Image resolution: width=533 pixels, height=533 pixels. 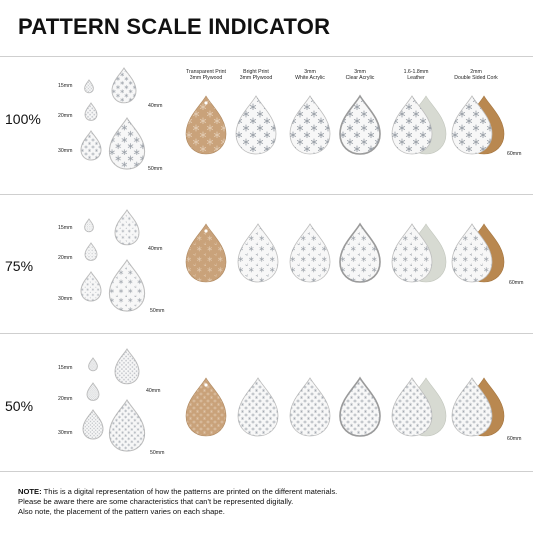 What do you see at coordinates (345, 253) in the screenshot?
I see `row-75-materials` at bounding box center [345, 253].